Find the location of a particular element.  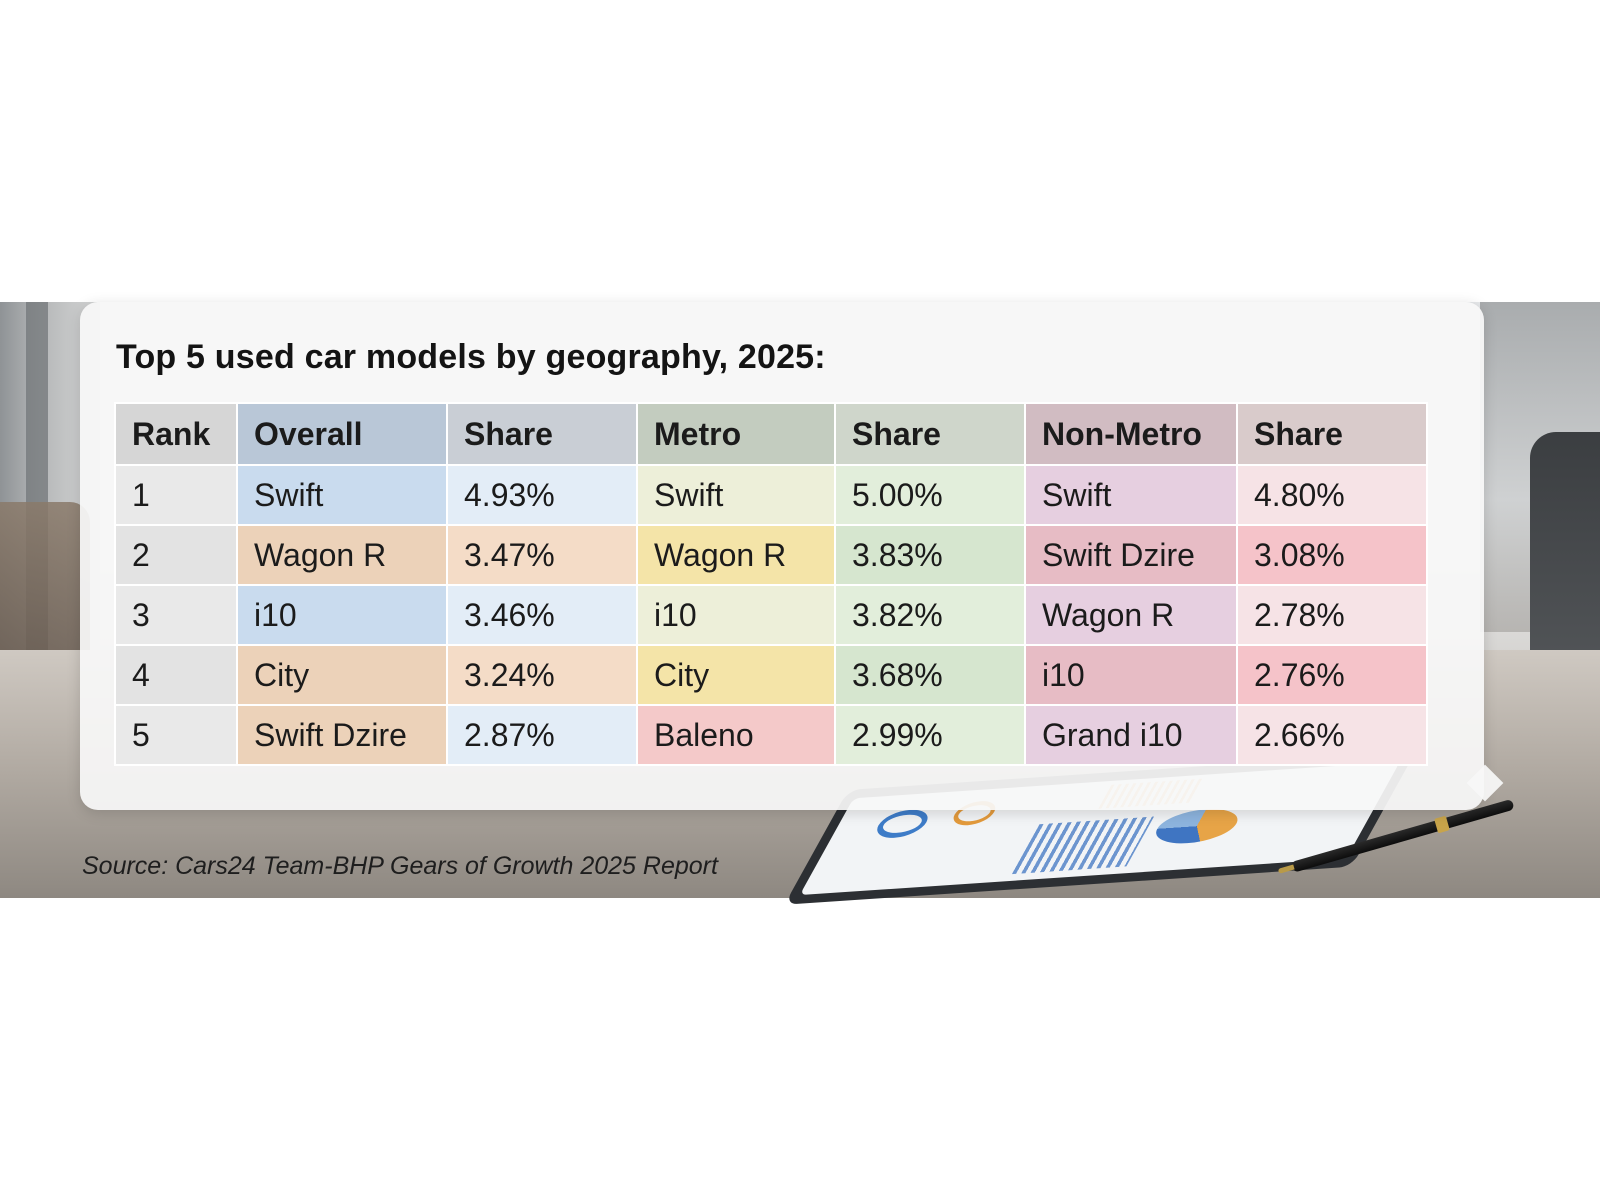

background-chair-right is located at coordinates (1565, 542).